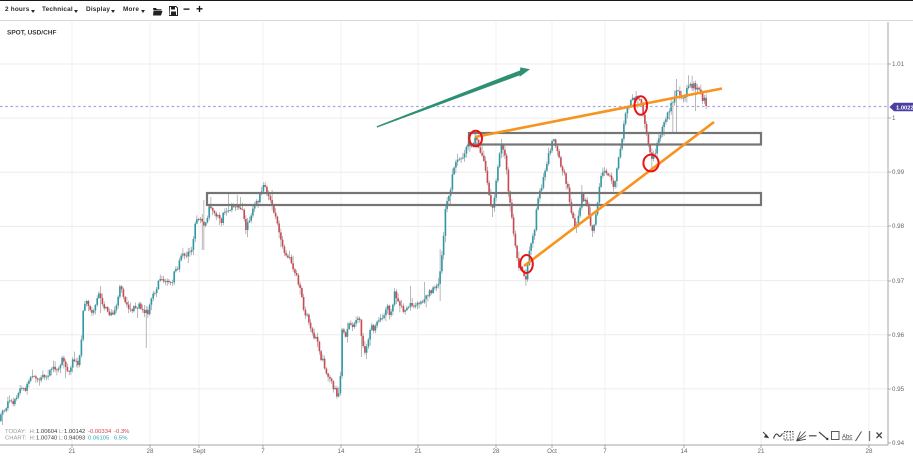 The height and width of the screenshot is (461, 913). Describe the element at coordinates (47, 438) in the screenshot. I see `svg-text: 1.00740` at that location.